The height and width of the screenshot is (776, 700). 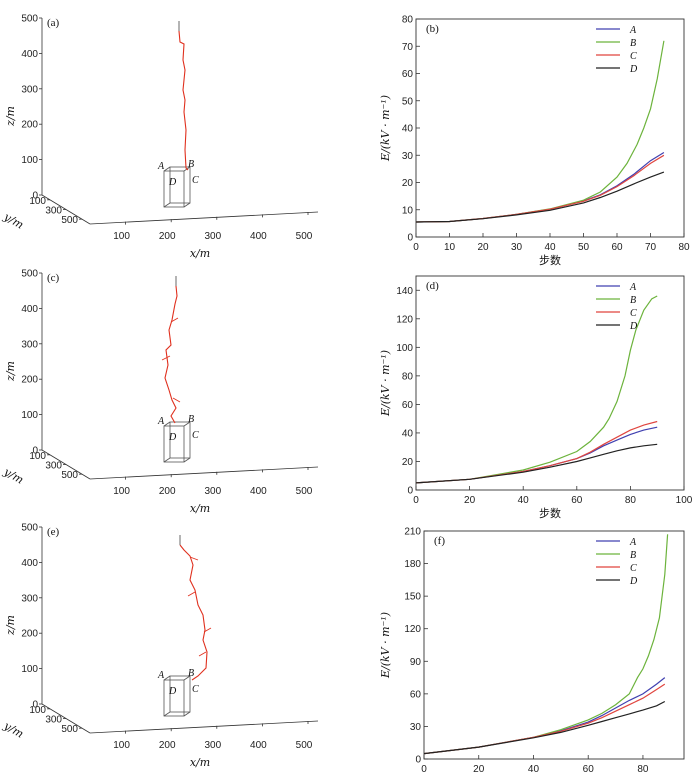 What do you see at coordinates (651, 247) in the screenshot?
I see `x-tick-label: 70` at bounding box center [651, 247].